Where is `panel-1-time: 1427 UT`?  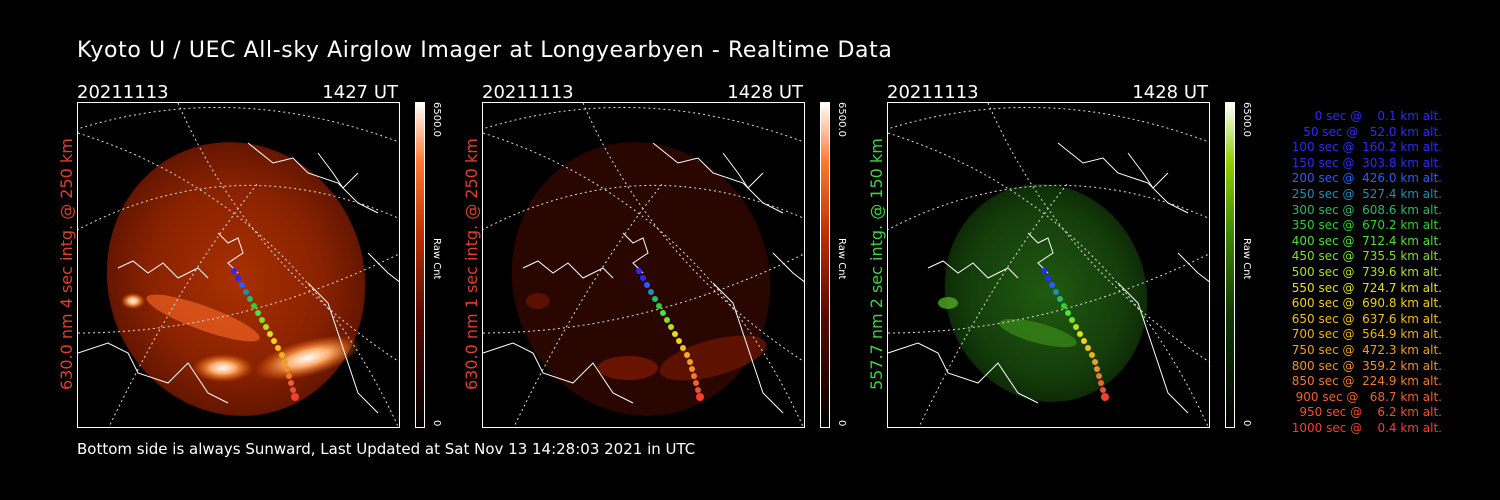
panel-1-time: 1427 UT is located at coordinates (360, 92).